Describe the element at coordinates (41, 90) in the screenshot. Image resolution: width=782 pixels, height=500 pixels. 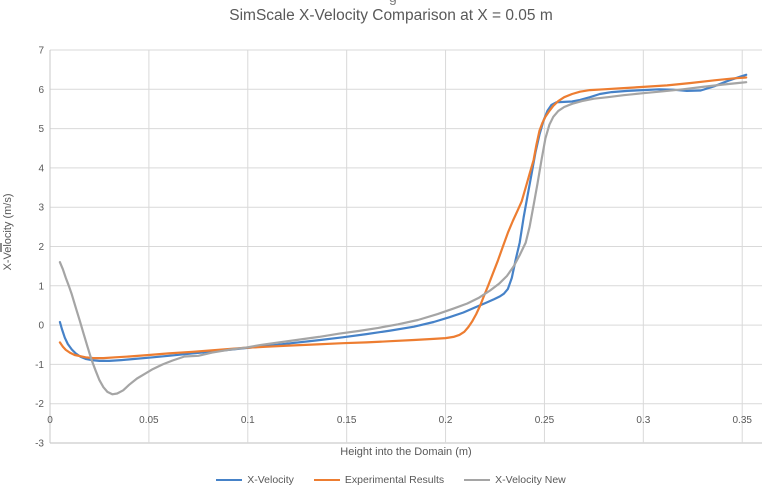
I see `y-tick-label-6: 6` at that location.